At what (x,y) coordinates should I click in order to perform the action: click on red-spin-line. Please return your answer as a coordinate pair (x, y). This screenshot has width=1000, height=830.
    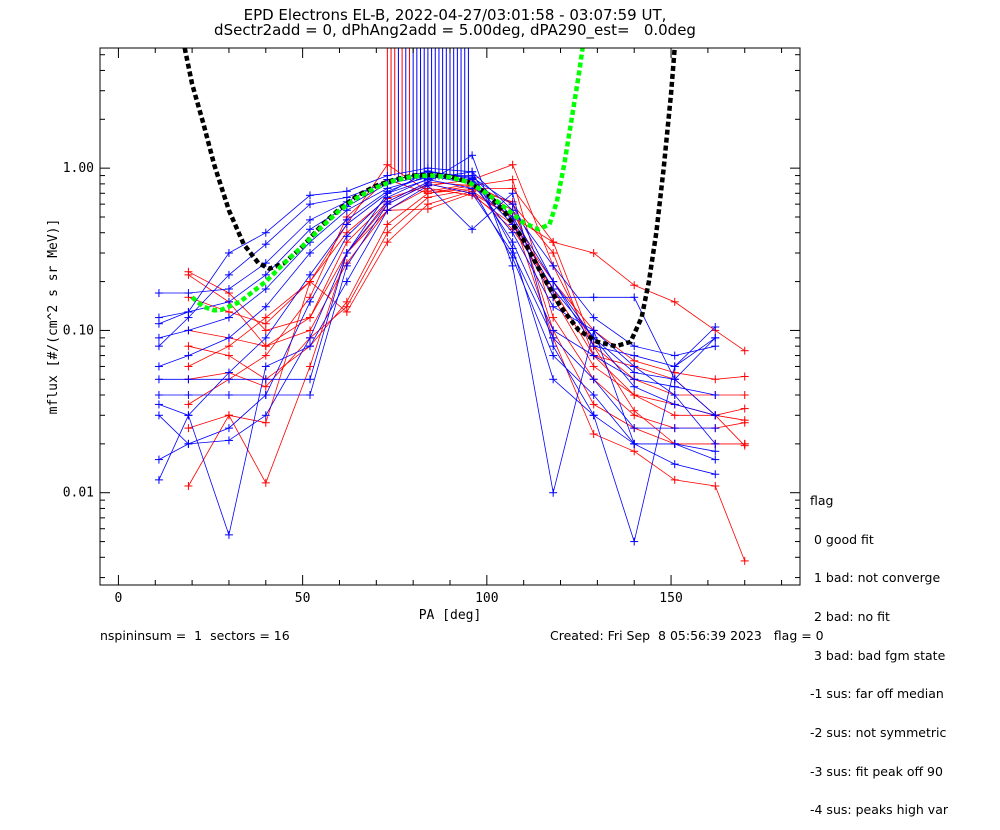
    Looking at the image, I should click on (466, 283).